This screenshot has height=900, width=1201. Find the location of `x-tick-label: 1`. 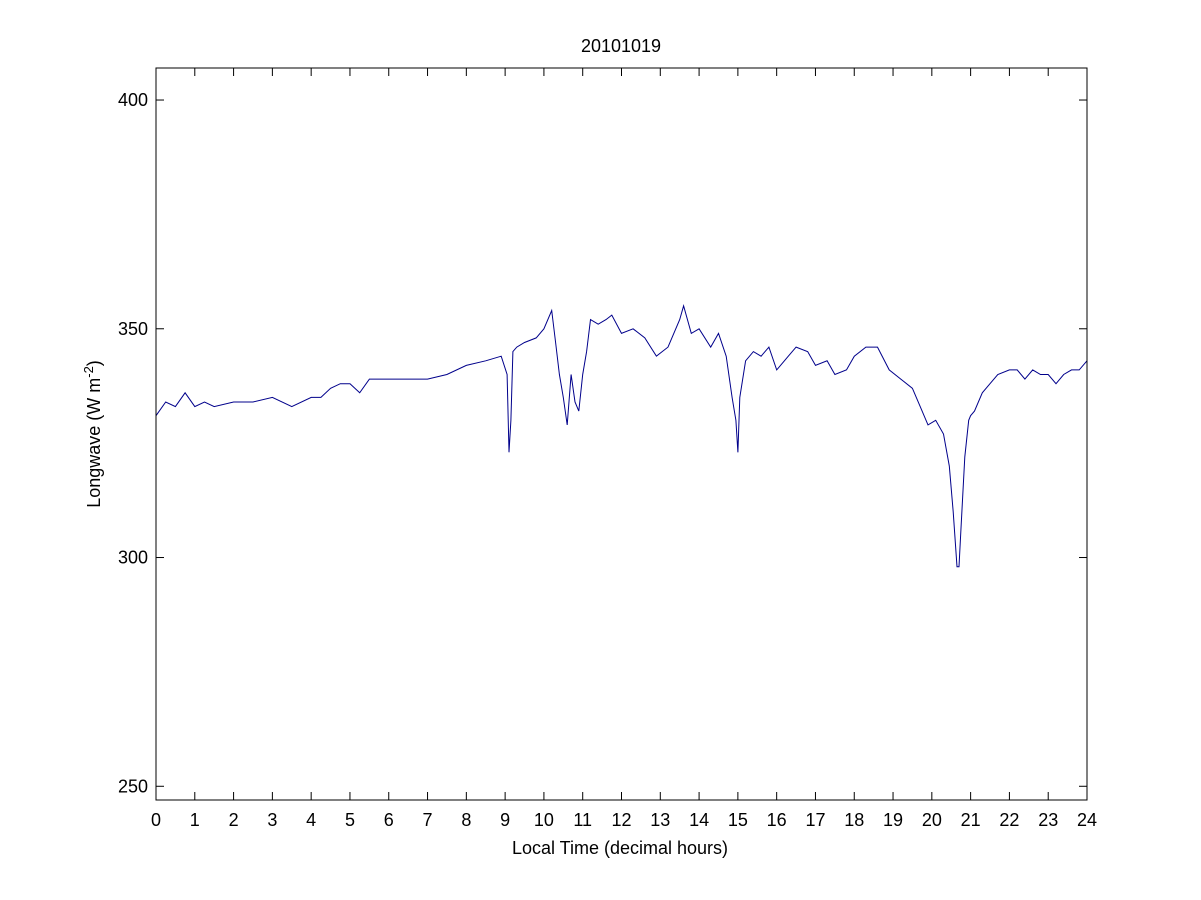

x-tick-label: 1 is located at coordinates (195, 820).